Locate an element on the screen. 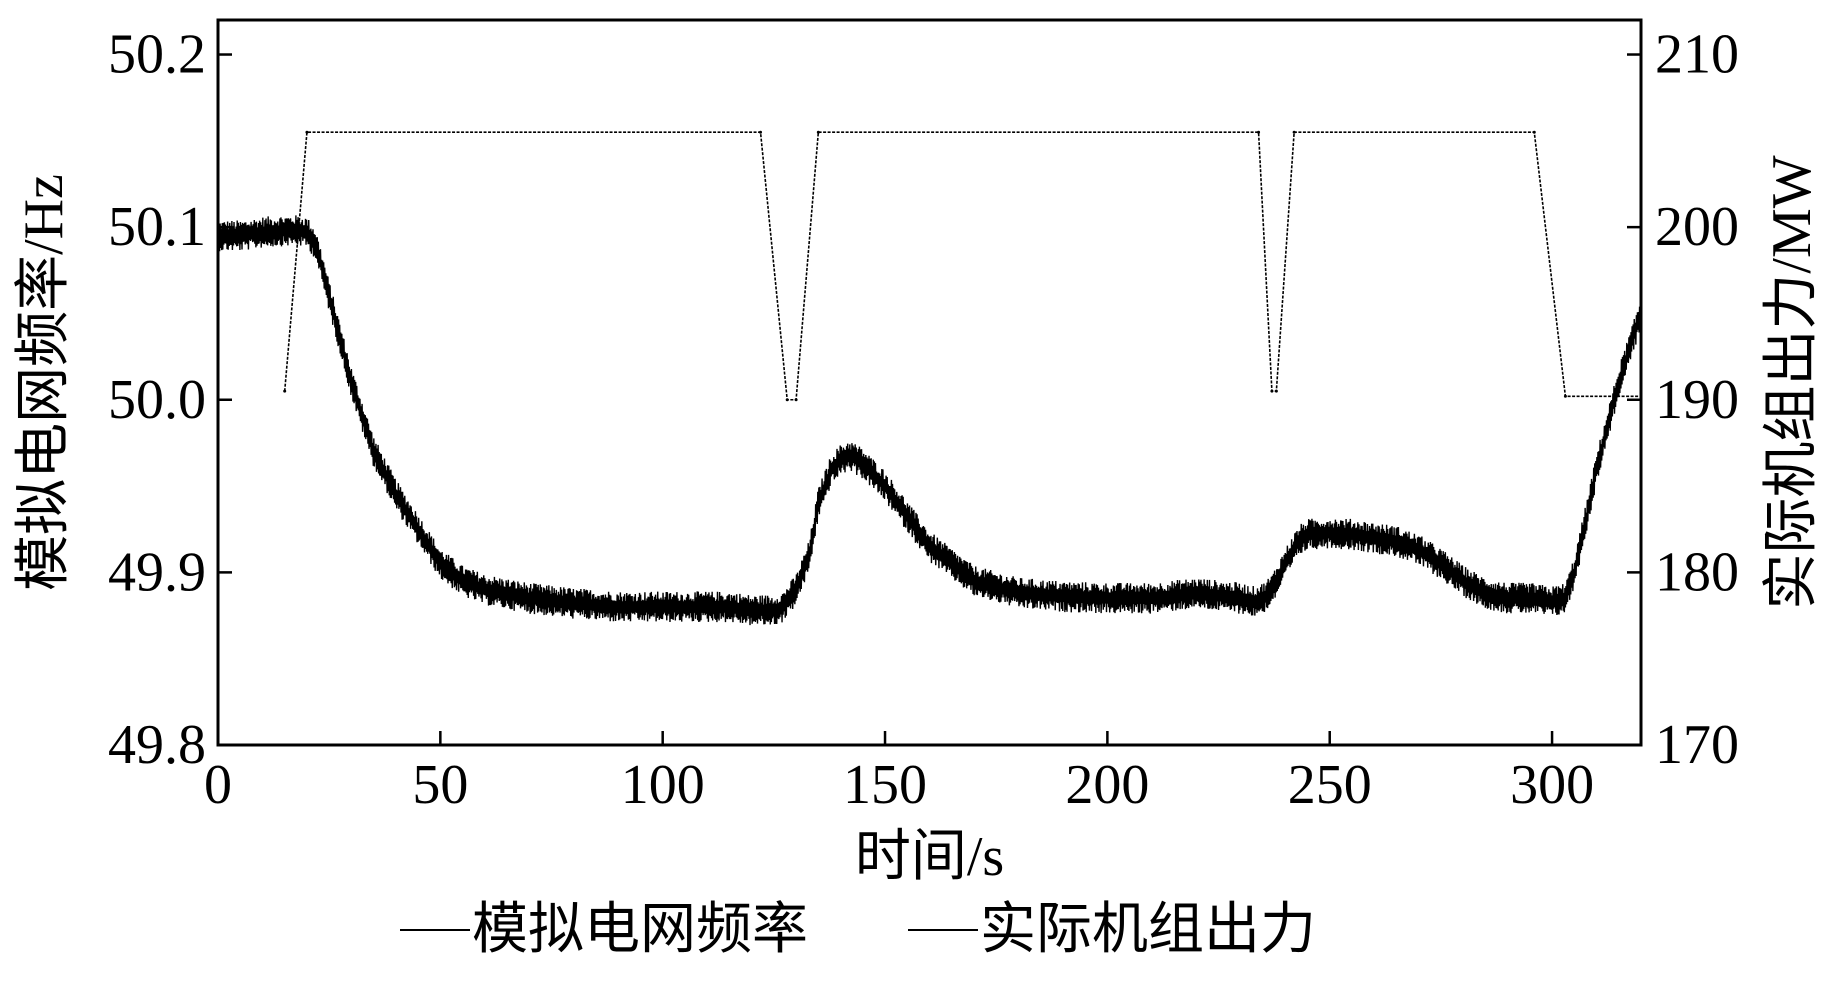 The height and width of the screenshot is (982, 1843). x-tick-label: 150 is located at coordinates (885, 785).